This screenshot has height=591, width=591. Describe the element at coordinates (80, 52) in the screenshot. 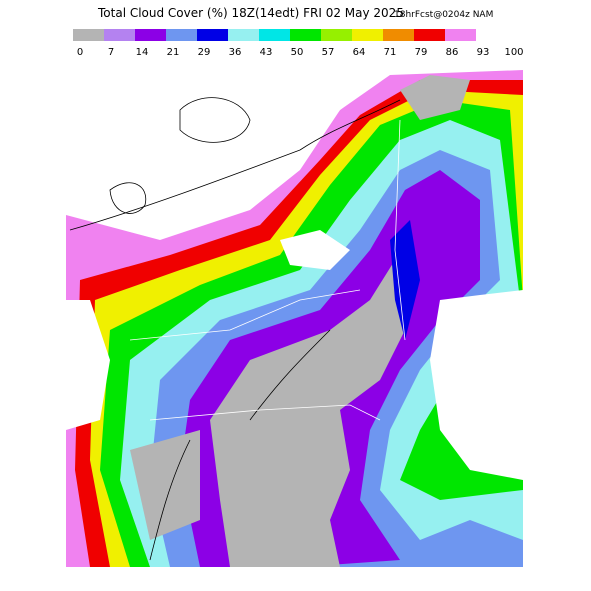

I see `legend-label: 0` at that location.